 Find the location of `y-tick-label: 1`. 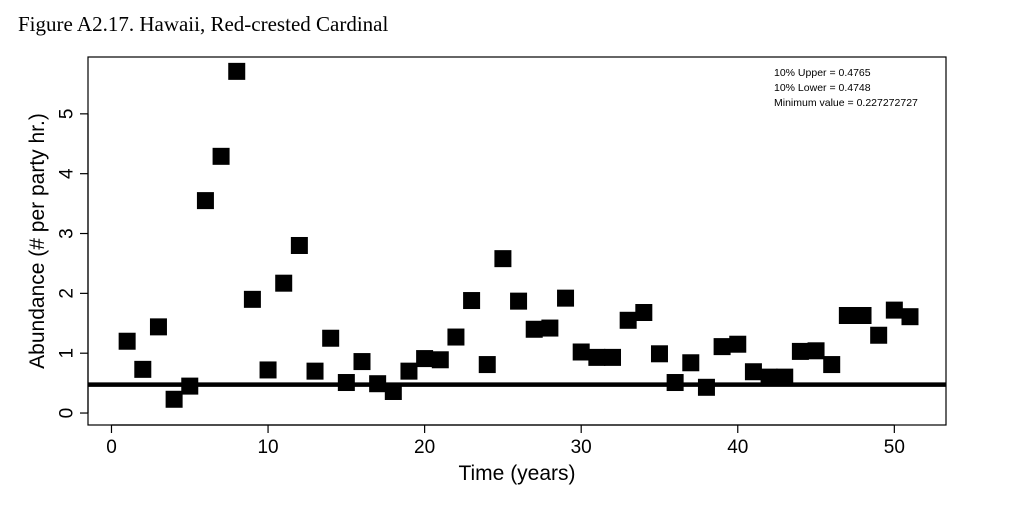

y-tick-label: 1 is located at coordinates (67, 353).